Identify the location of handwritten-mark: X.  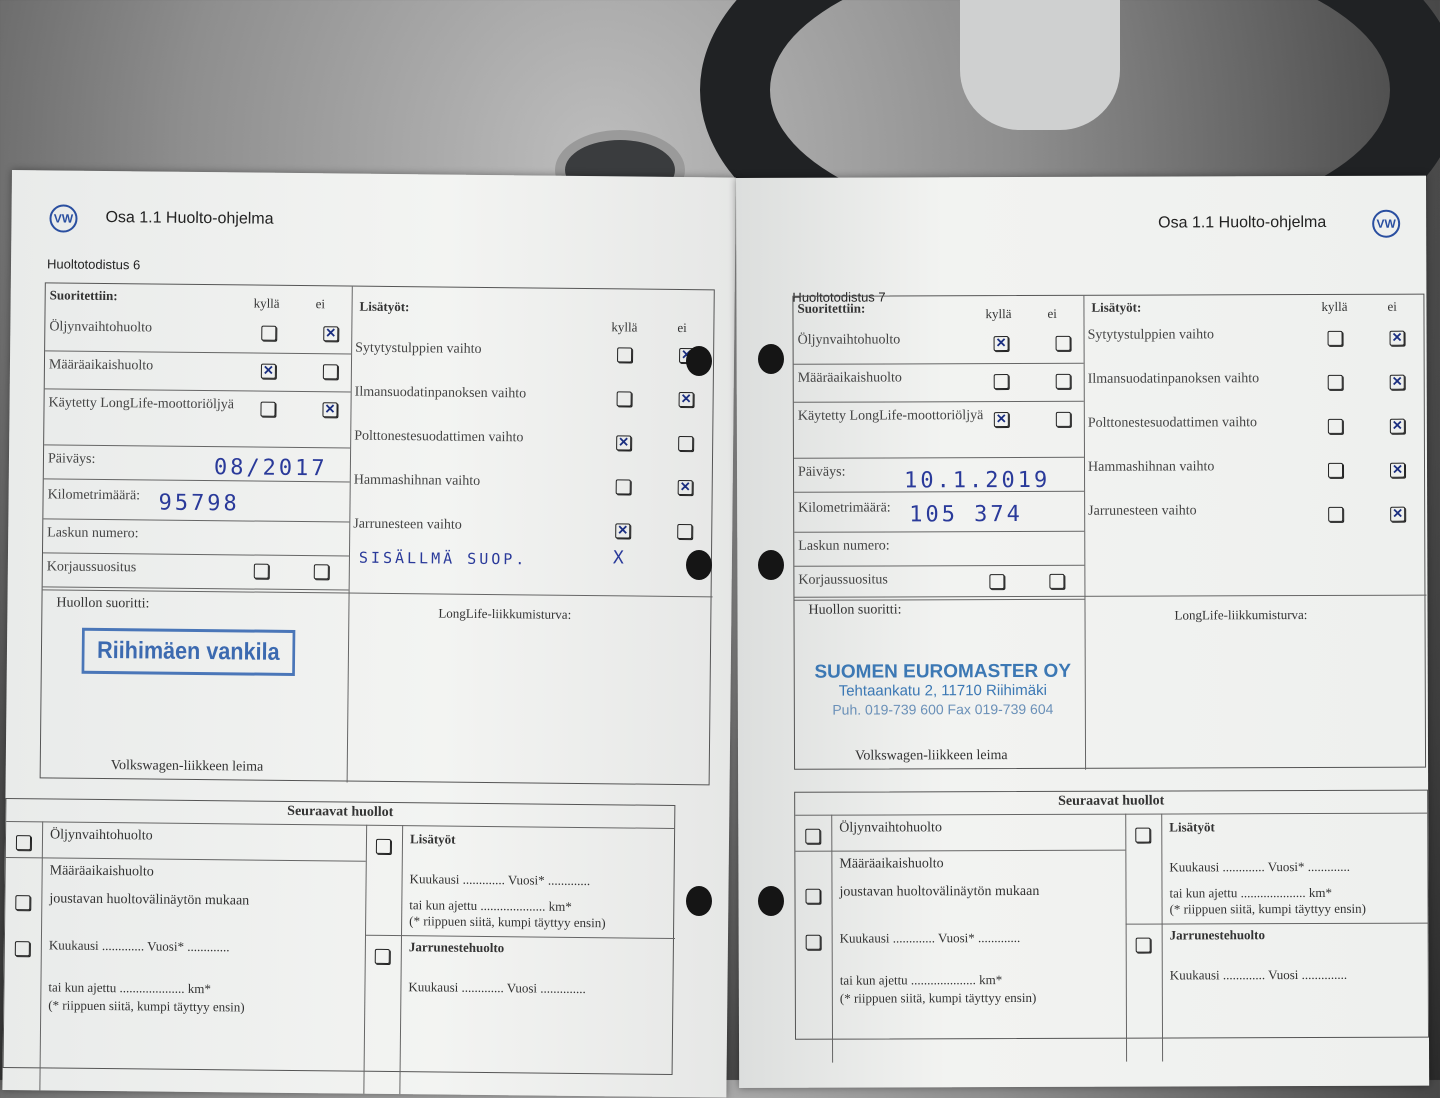
(619, 558).